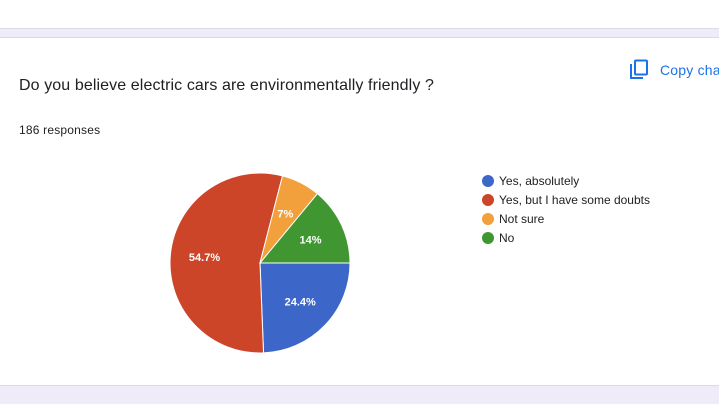 The height and width of the screenshot is (404, 719). Describe the element at coordinates (566, 218) in the screenshot. I see `legend-item-not-sure: Not sure` at that location.